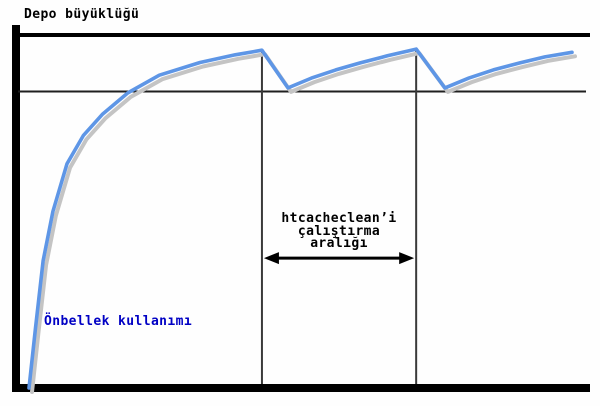 Image resolution: width=600 pixels, height=406 pixels. I want to click on interval-arrow-left-head, so click(271, 258).